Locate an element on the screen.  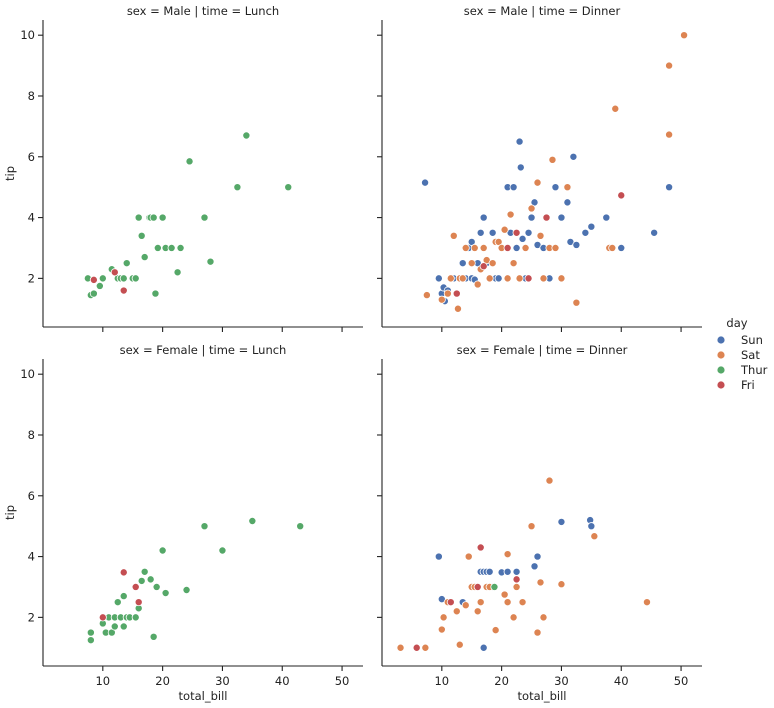
y-tick-label: 6 is located at coordinates (31, 157).